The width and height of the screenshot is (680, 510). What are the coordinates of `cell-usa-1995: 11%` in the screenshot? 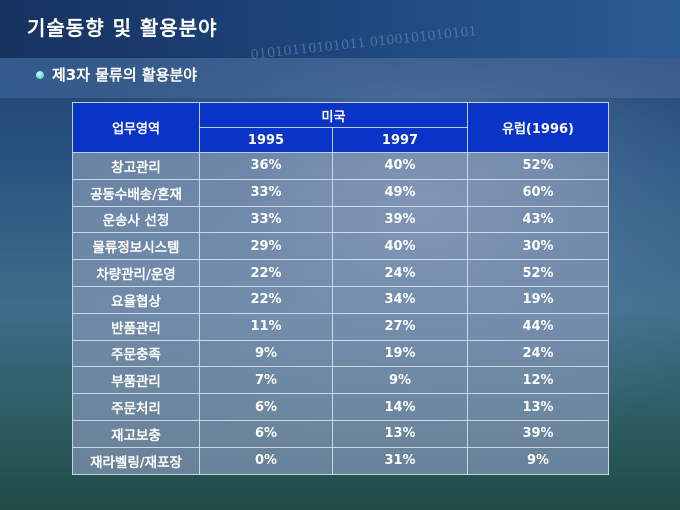 It's located at (266, 326).